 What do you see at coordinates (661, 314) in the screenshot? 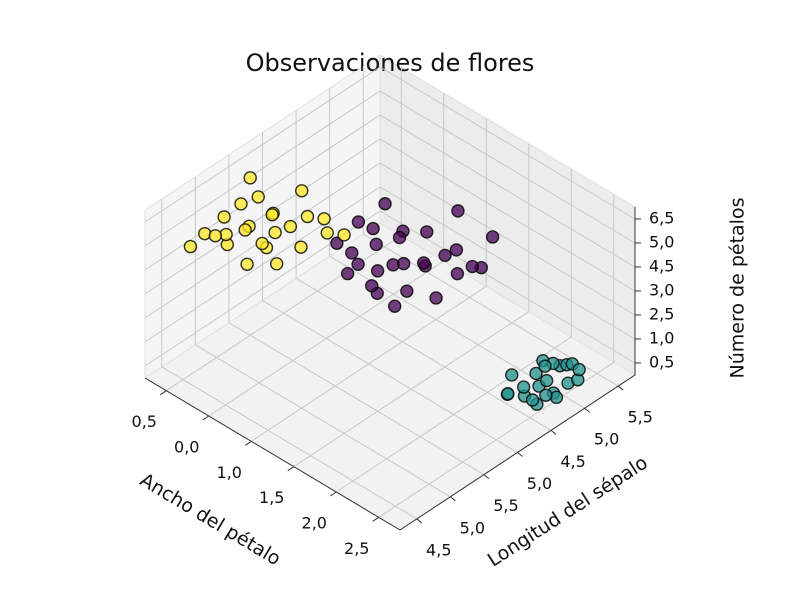
I see `z-tick-label: 2,5` at bounding box center [661, 314].